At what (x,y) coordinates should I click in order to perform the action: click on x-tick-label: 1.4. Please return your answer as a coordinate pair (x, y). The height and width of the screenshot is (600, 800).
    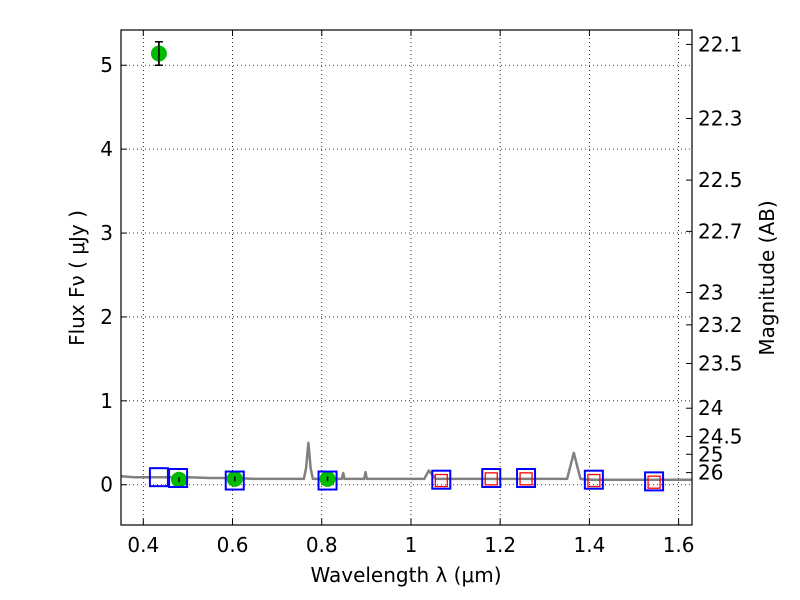
    Looking at the image, I should click on (589, 545).